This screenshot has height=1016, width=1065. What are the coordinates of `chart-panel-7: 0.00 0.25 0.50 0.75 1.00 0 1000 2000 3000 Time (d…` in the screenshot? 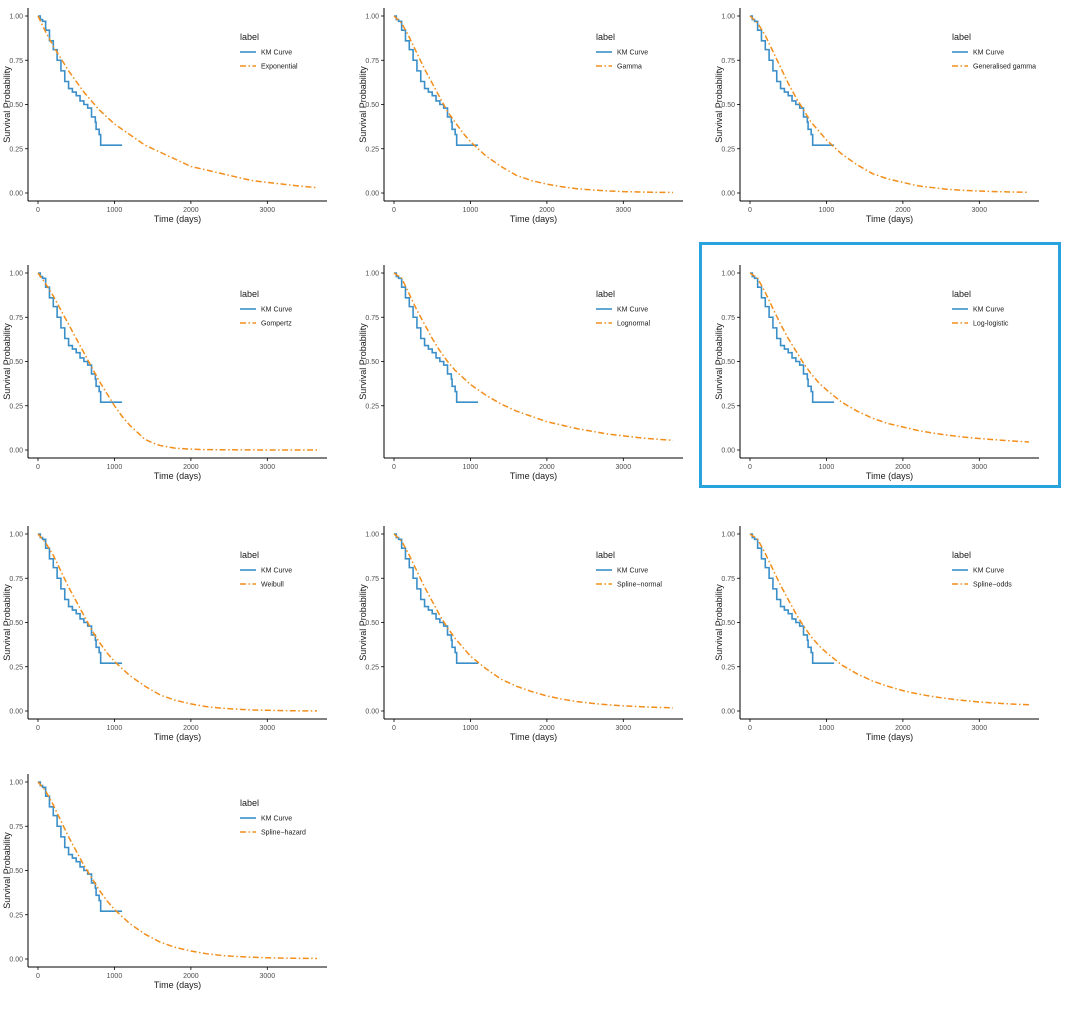 It's located at (177, 643).